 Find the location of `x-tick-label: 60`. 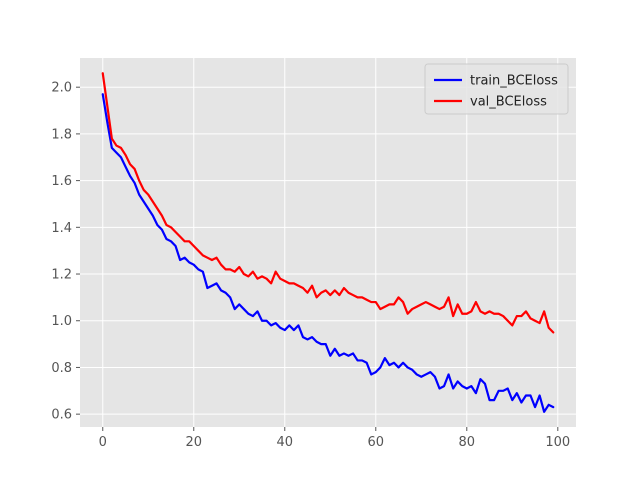

x-tick-label: 60 is located at coordinates (376, 442).